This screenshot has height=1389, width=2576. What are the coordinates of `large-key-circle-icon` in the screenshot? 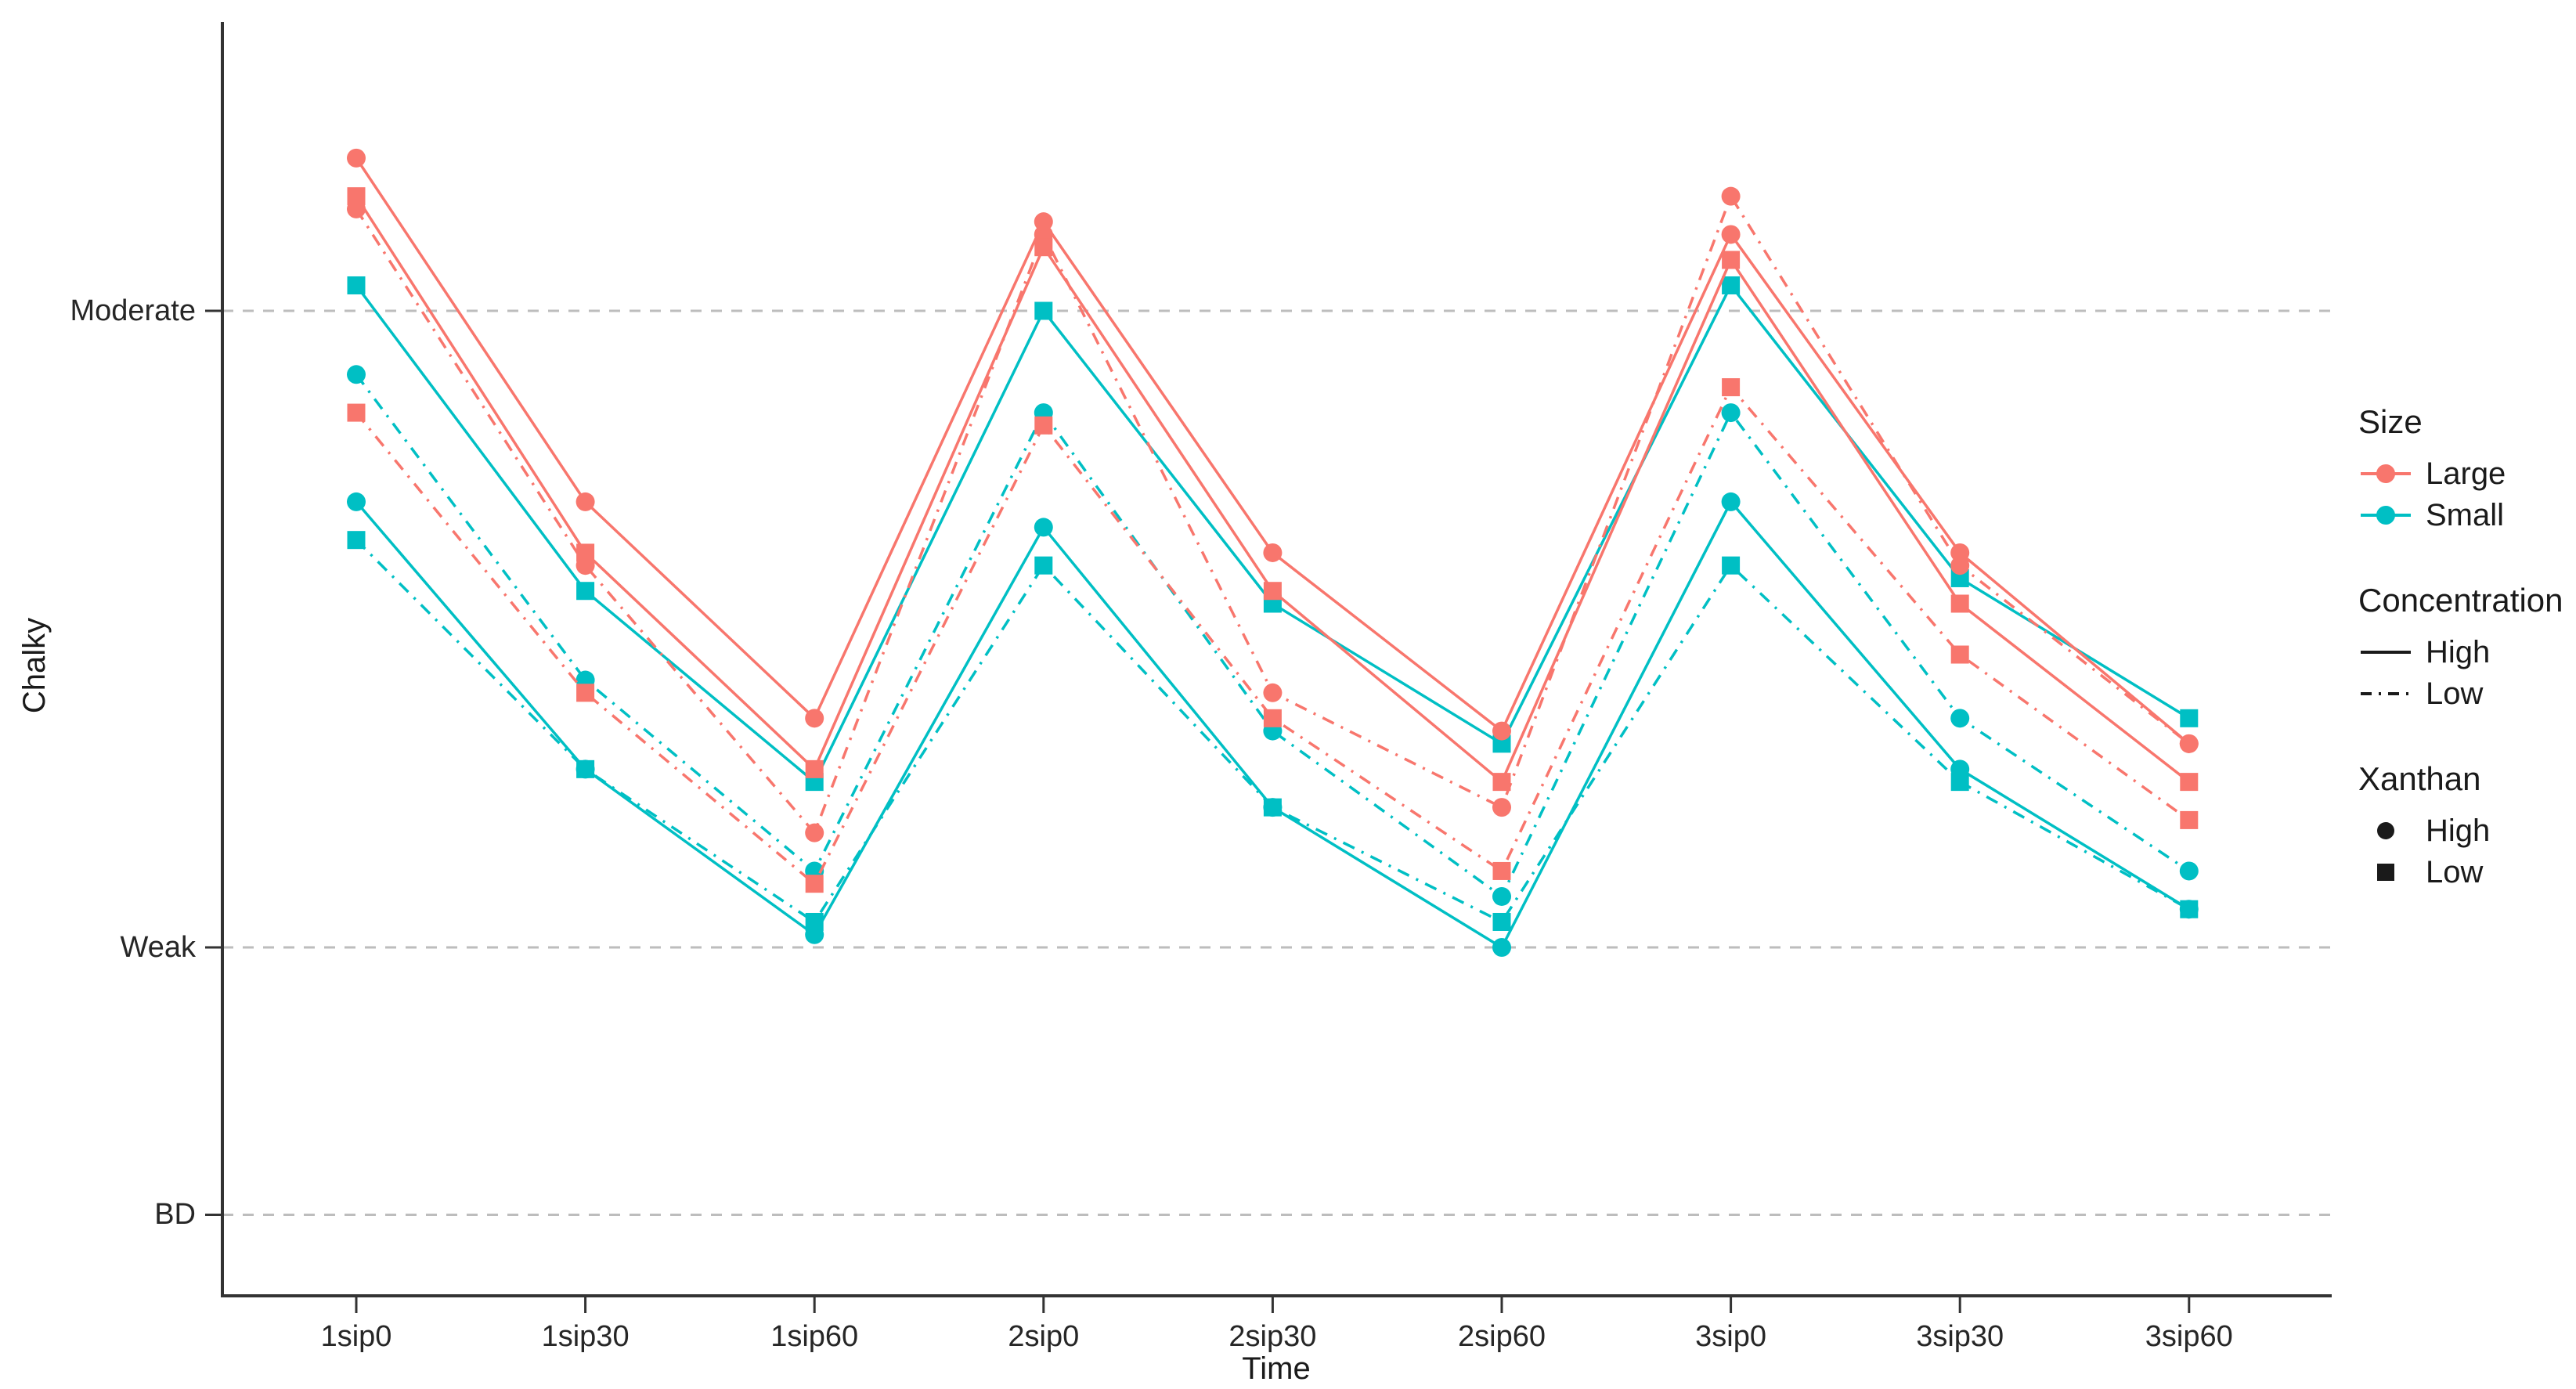 It's located at (2385, 474).